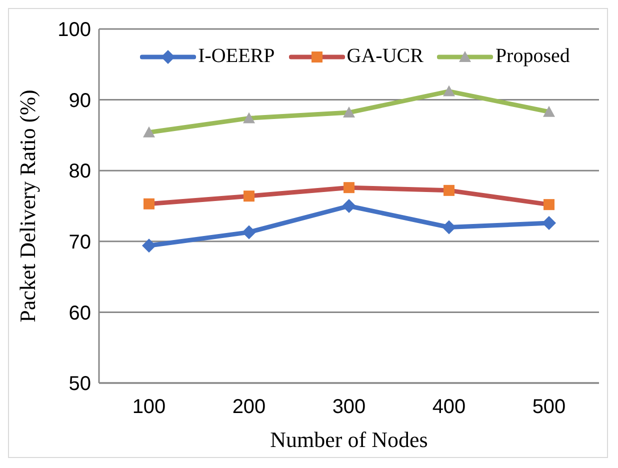 This screenshot has height=468, width=618. I want to click on x-tick-label: 100, so click(149, 407).